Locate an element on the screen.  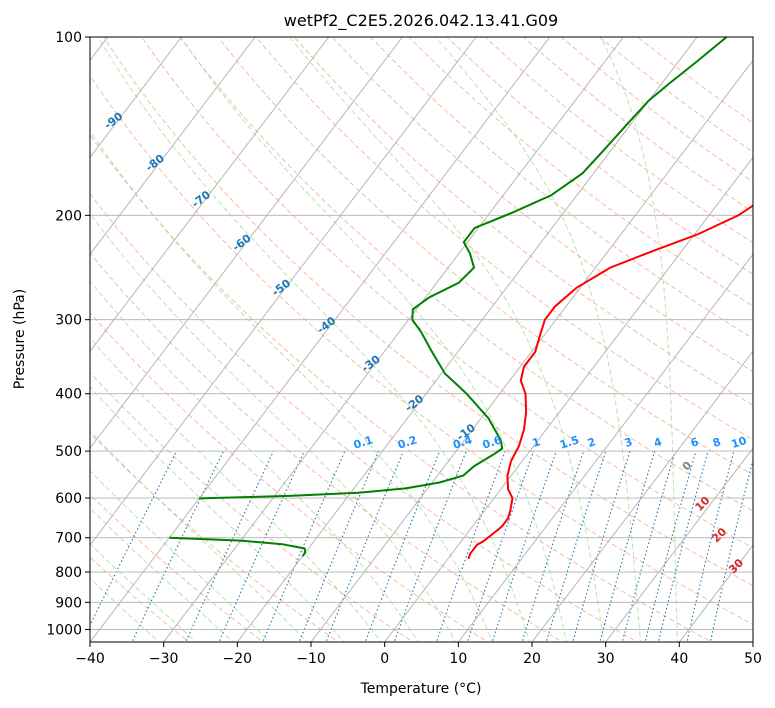
isotherm-label: -80 is located at coordinates (155, 163).